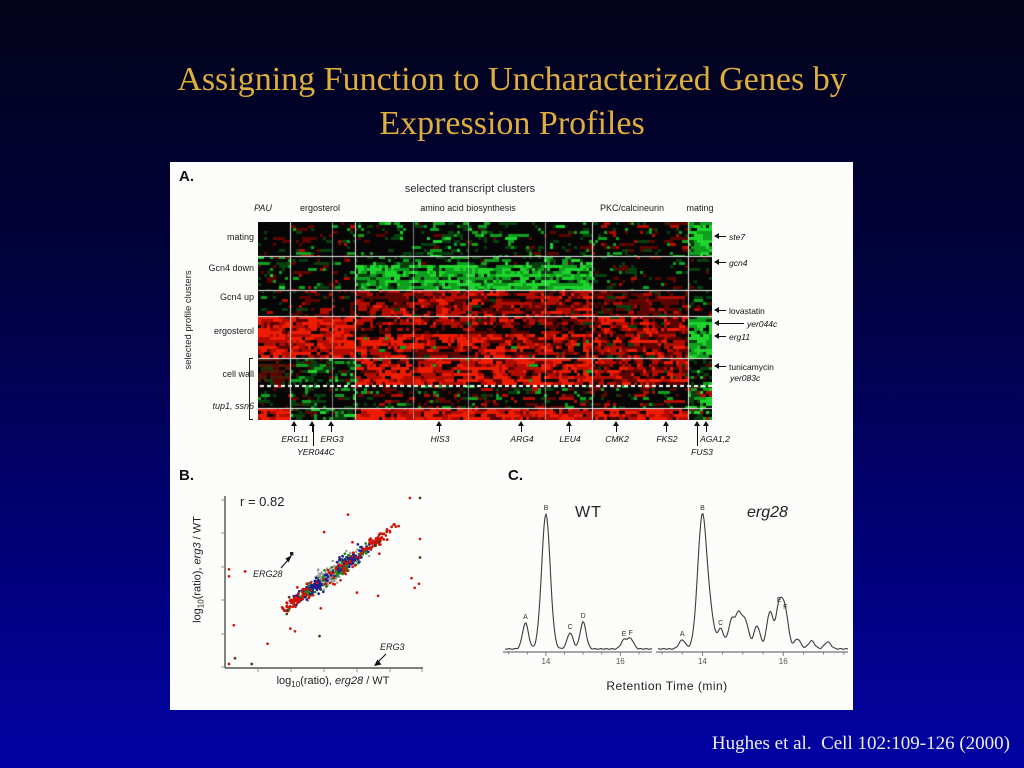 This screenshot has width=1024, height=768. I want to click on marker-lovastatin: lovastatin, so click(739, 311).